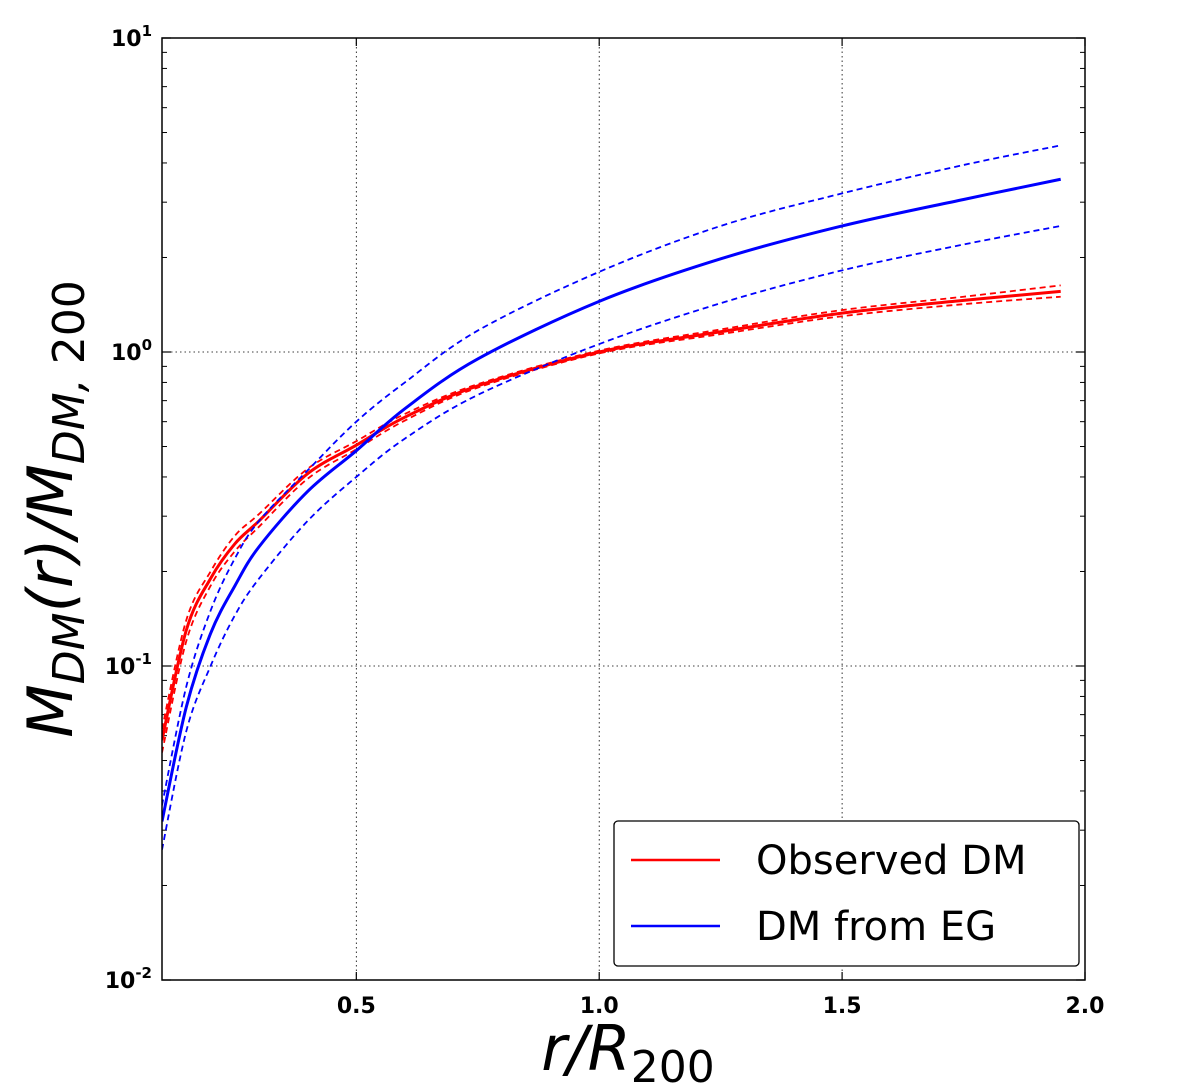 This screenshot has width=1181, height=1085. I want to click on x-tick-label: 2.0, so click(1085, 1006).